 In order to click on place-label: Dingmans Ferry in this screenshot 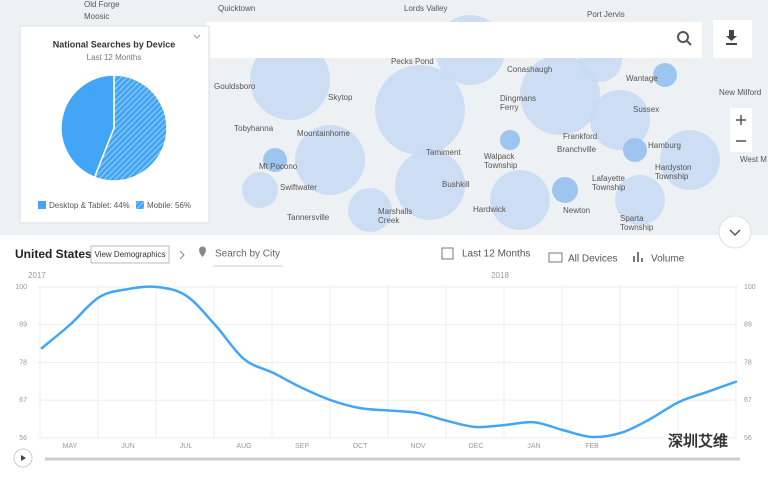, I will do `click(518, 103)`.